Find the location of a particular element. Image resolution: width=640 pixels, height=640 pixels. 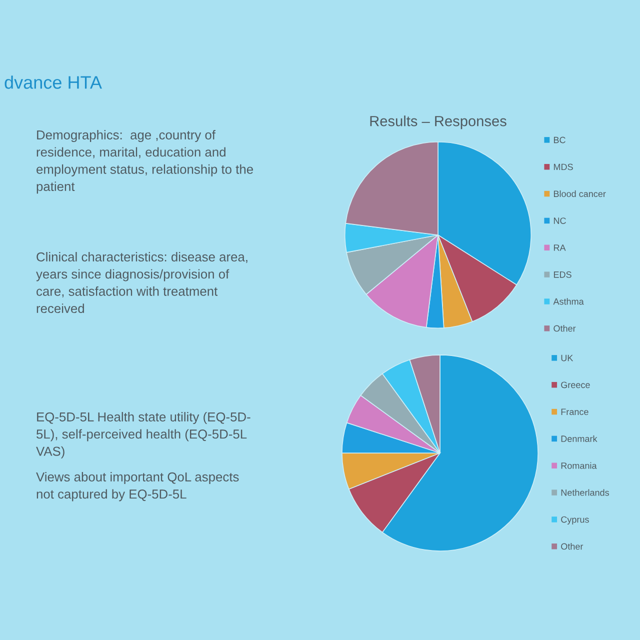

text: Clinical characteristics: disease area, years since diagnosis/provision of care, satisfaction with treatment received is located at coordinates (142, 283).